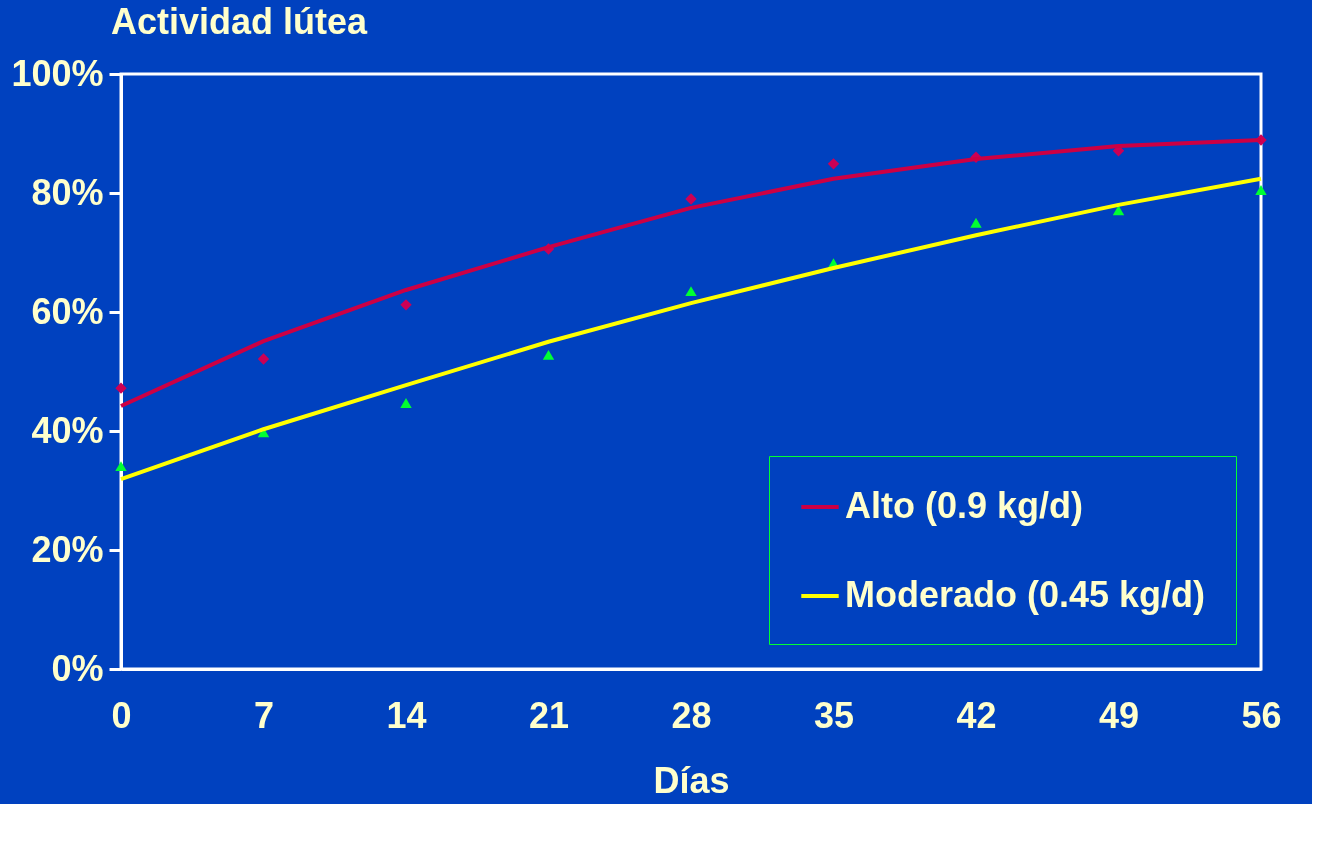  I want to click on x-tick-label: 42, so click(976, 715).